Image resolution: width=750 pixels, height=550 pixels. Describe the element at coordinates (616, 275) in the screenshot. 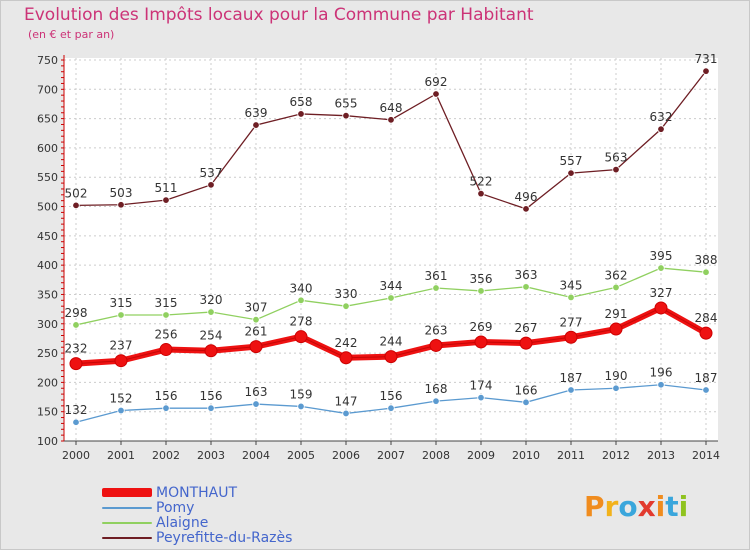

I see `data-label: 362` at that location.